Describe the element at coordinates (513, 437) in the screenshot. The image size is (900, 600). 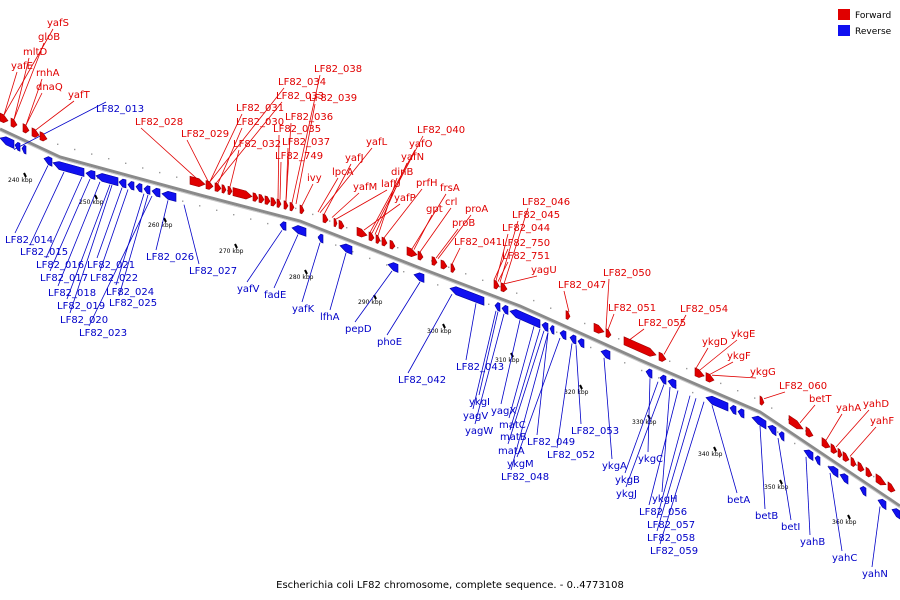
I see `reverse-gene-label: matB` at that location.